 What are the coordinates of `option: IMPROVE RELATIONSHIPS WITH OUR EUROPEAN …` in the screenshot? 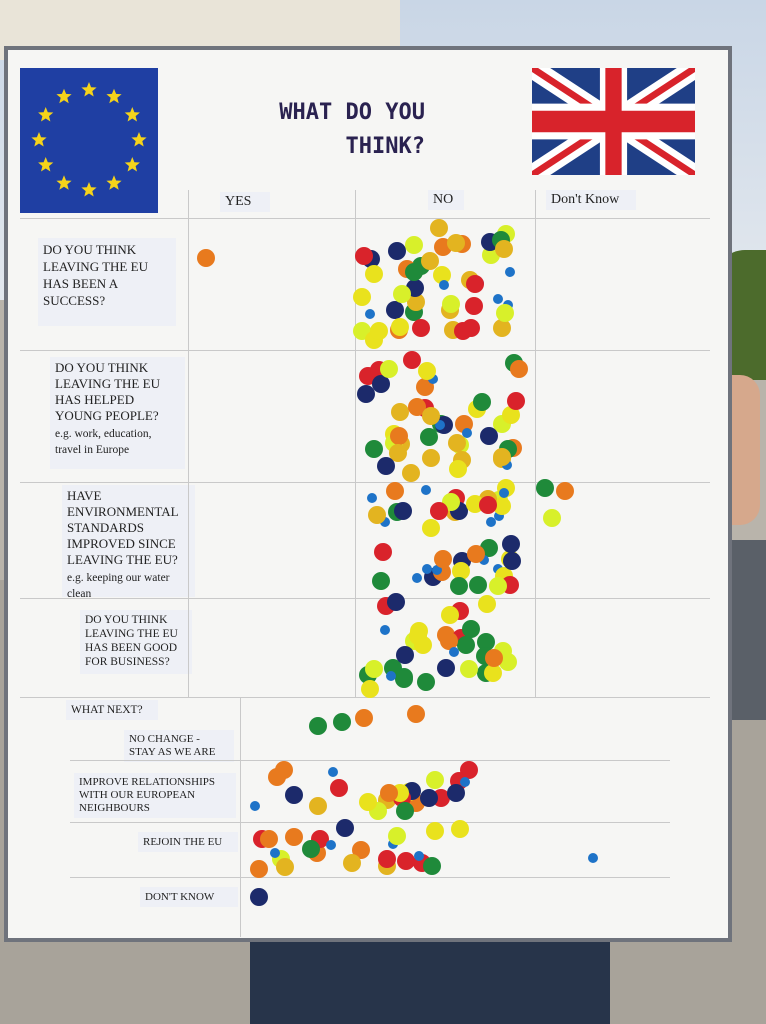 It's located at (155, 795).